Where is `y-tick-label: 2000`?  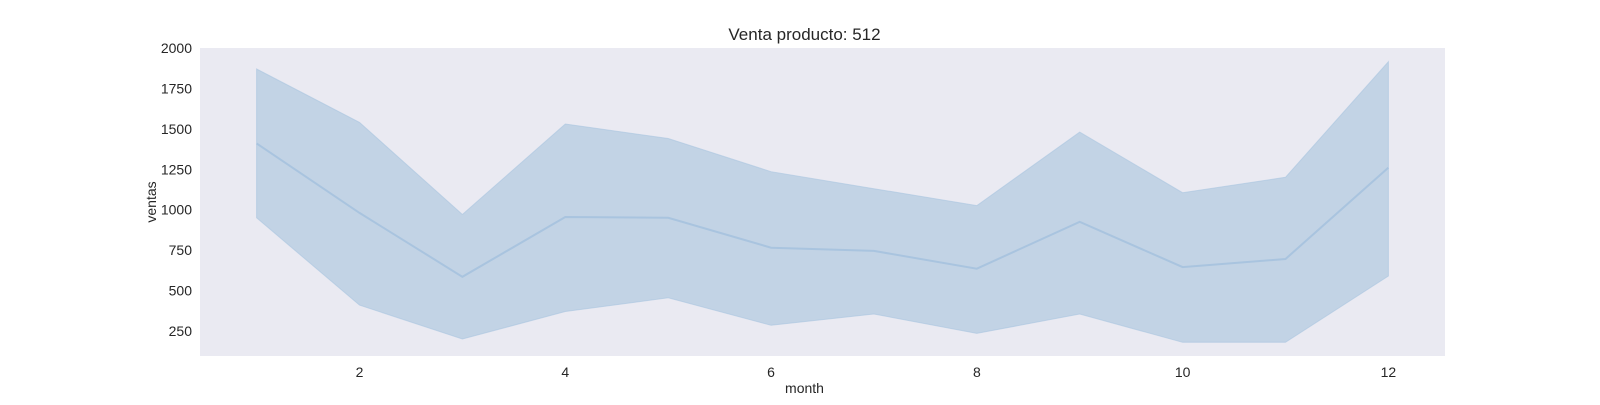
y-tick-label: 2000 is located at coordinates (176, 48).